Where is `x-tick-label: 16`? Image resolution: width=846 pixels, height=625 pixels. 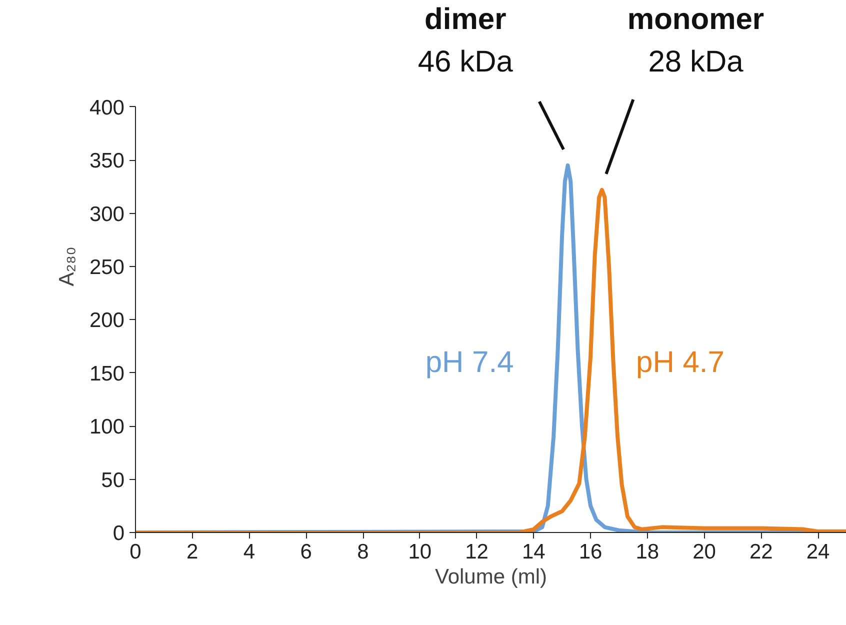 x-tick-label: 16 is located at coordinates (590, 552).